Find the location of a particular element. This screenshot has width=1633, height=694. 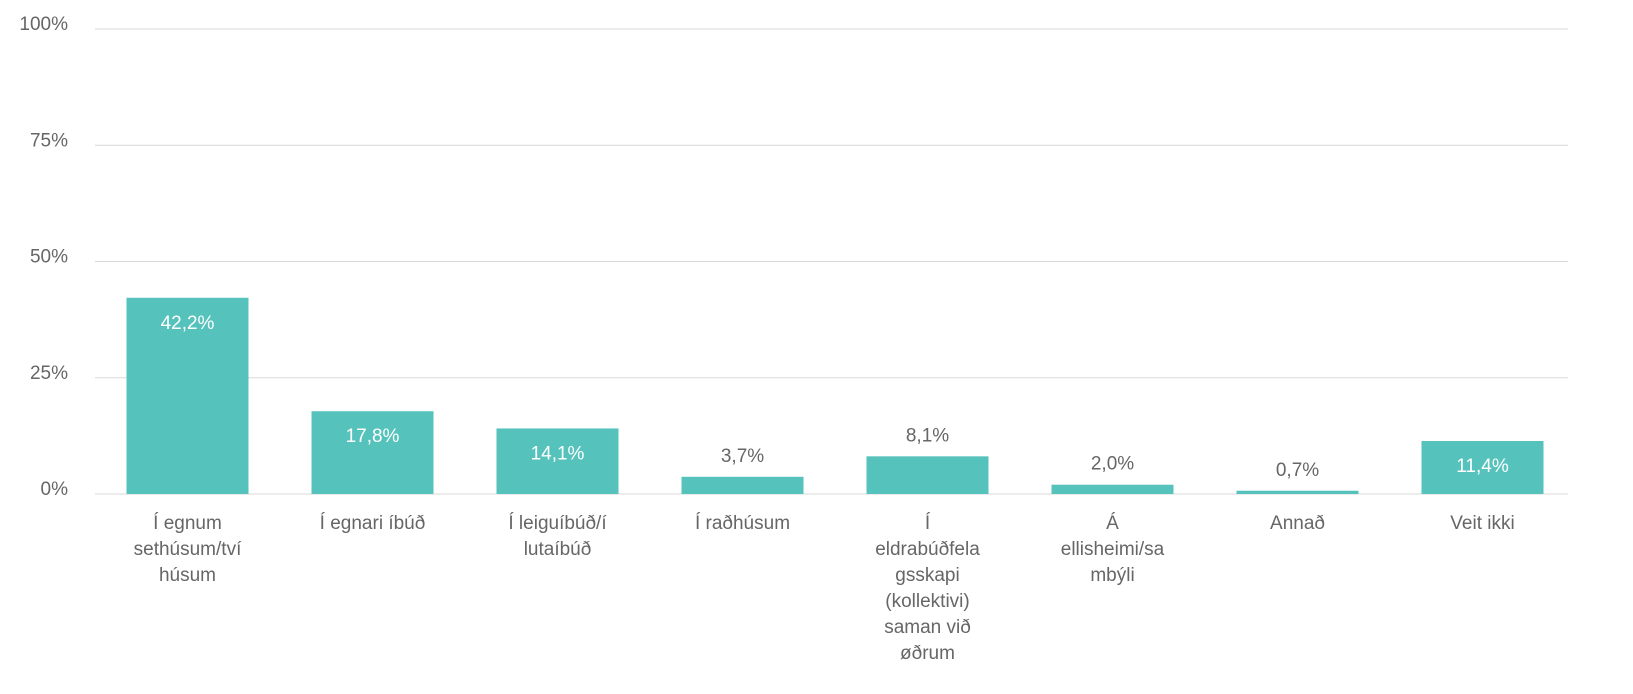

value-label: 14,1% is located at coordinates (558, 453).